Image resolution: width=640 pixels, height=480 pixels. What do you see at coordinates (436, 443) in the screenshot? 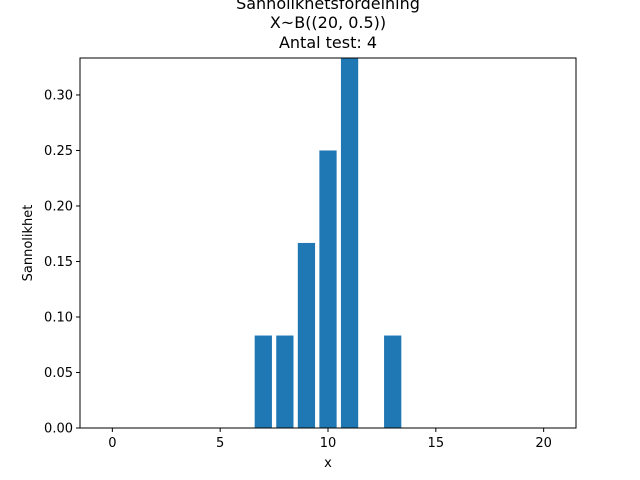
I see `x-tick-label: 15` at bounding box center [436, 443].